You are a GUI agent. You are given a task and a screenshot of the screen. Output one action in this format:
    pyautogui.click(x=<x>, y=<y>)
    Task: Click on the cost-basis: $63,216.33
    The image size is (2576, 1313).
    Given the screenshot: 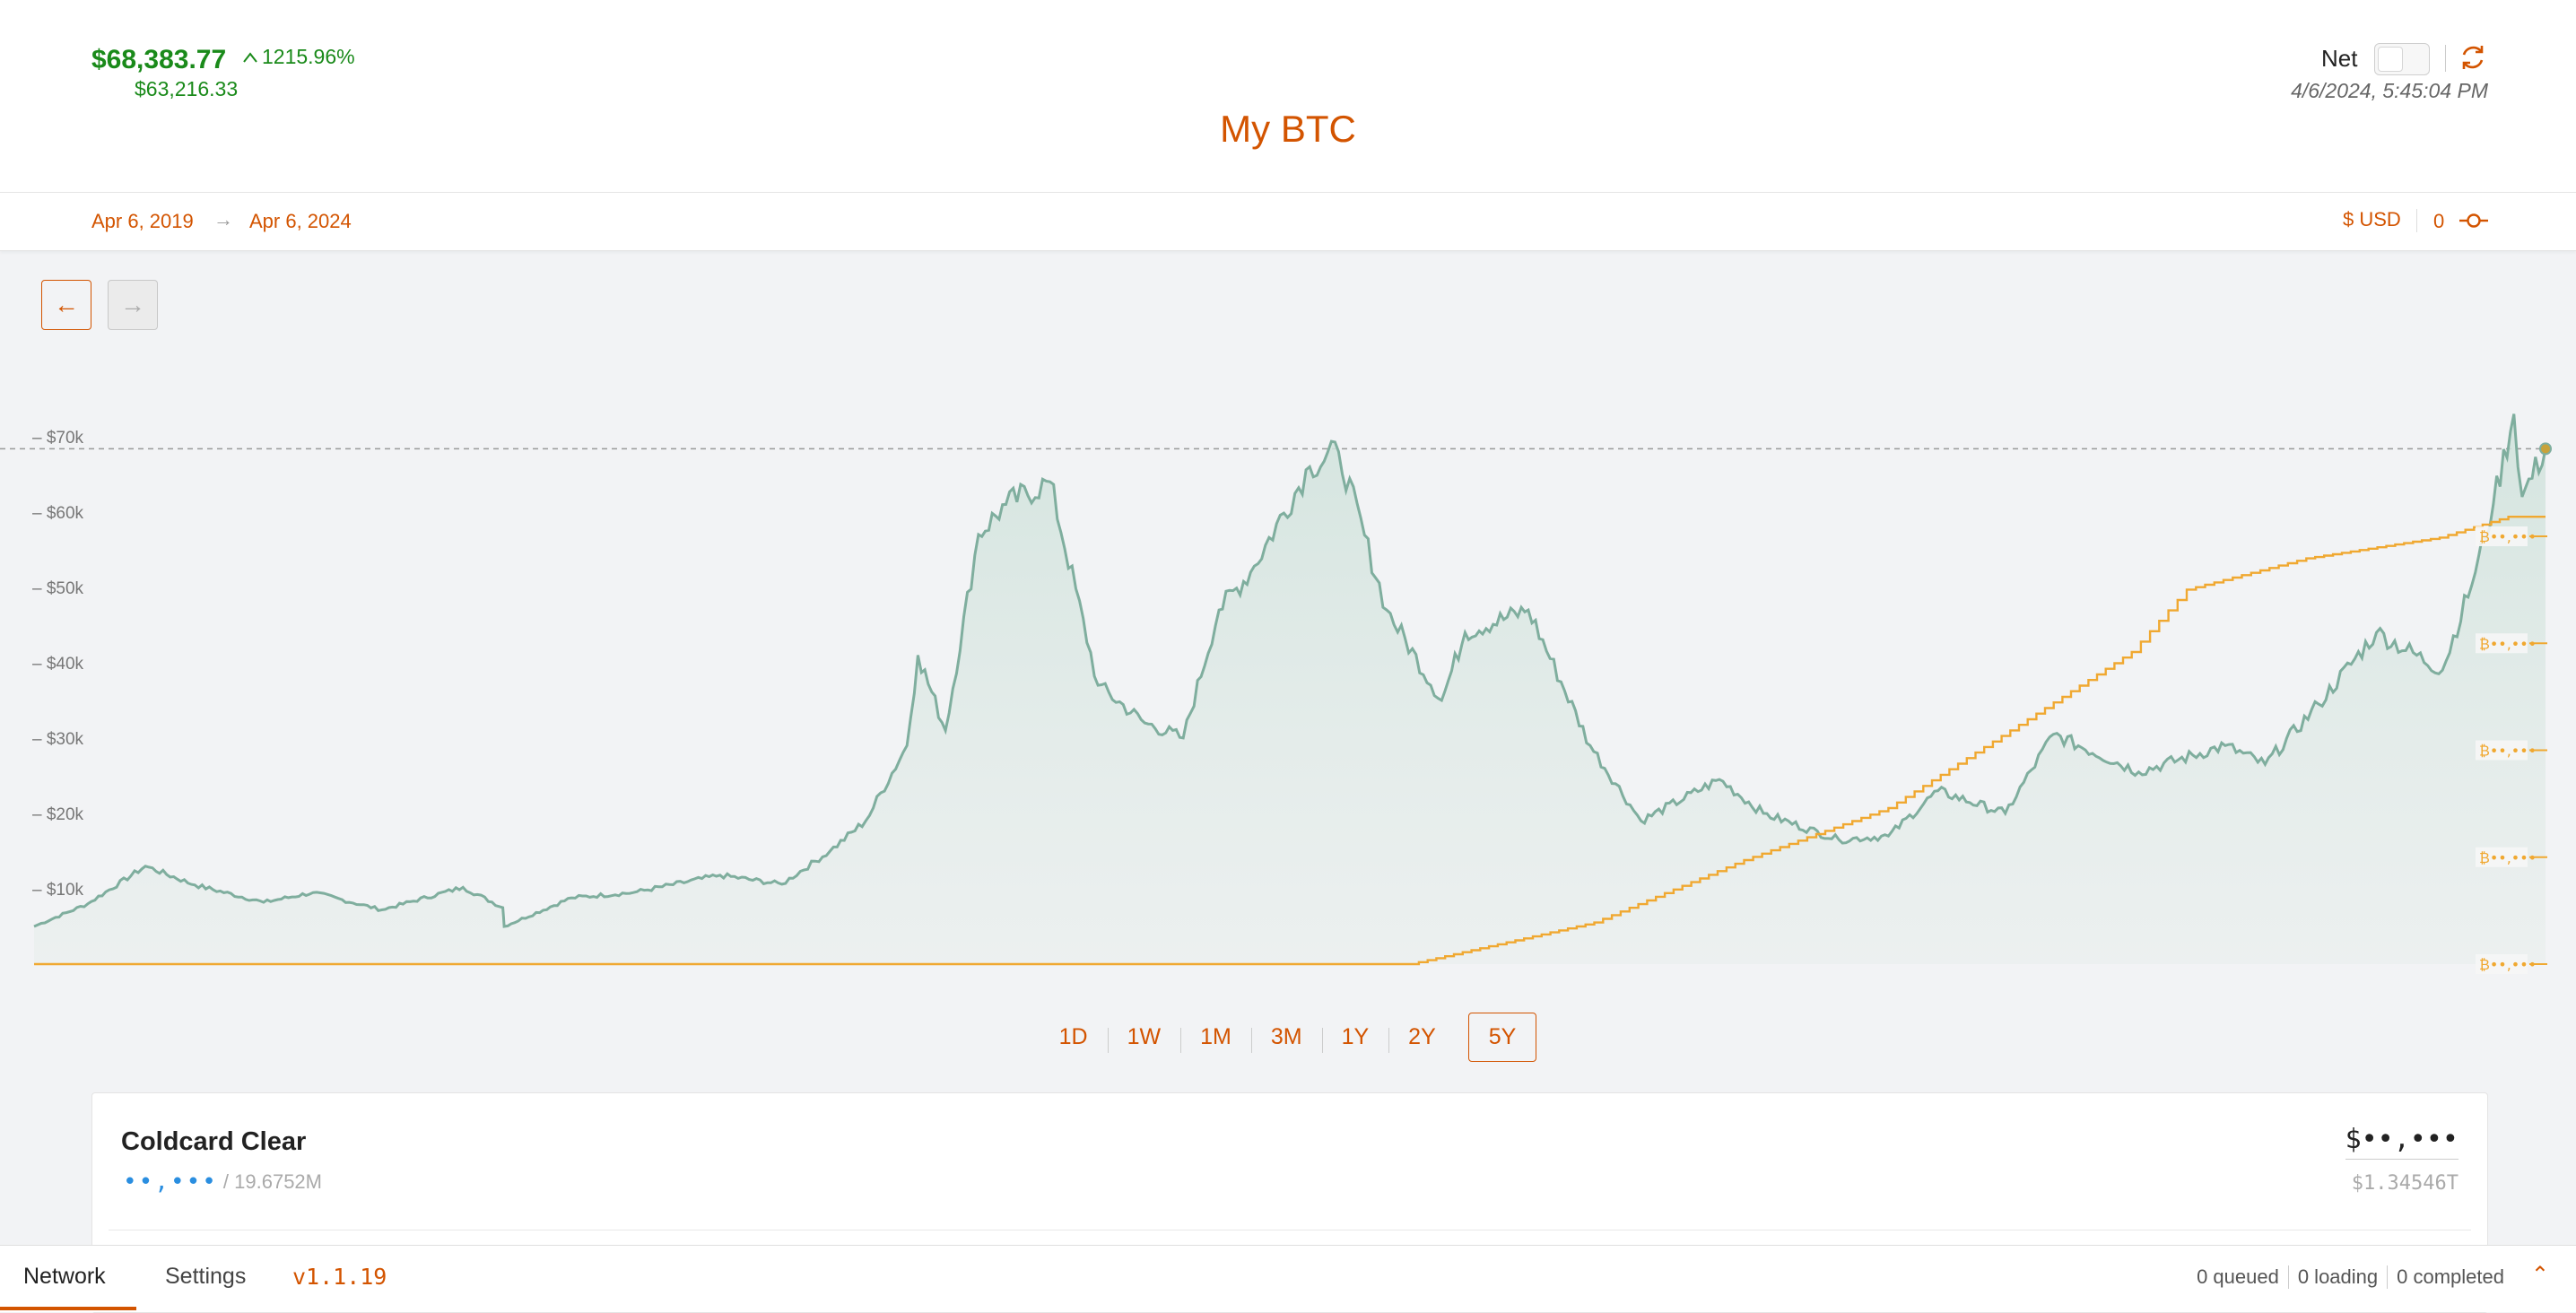 What is the action you would take?
    pyautogui.click(x=187, y=88)
    